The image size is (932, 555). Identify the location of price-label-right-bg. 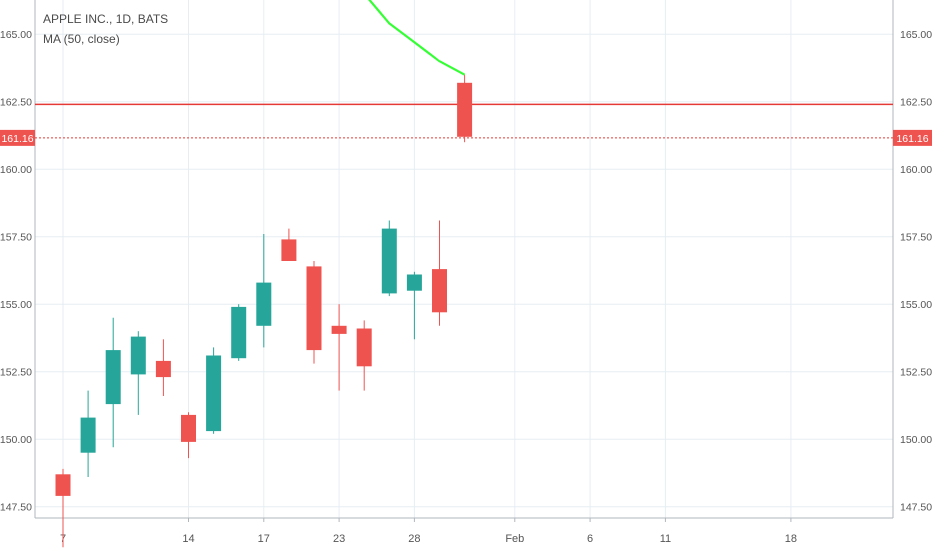
(912, 137).